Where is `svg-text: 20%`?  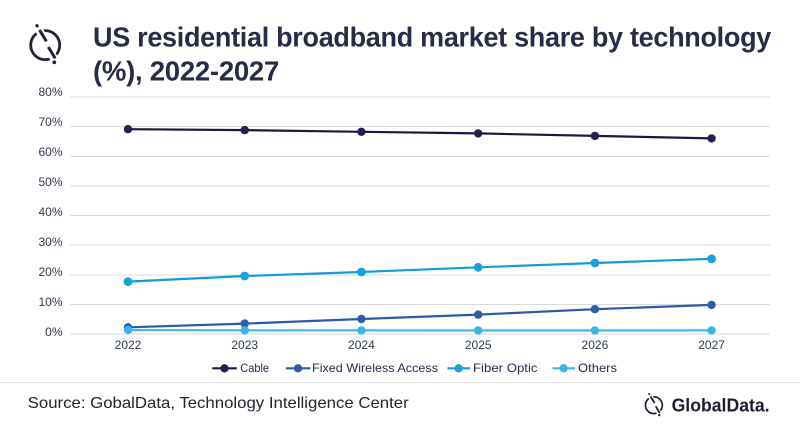
svg-text: 20% is located at coordinates (50, 272).